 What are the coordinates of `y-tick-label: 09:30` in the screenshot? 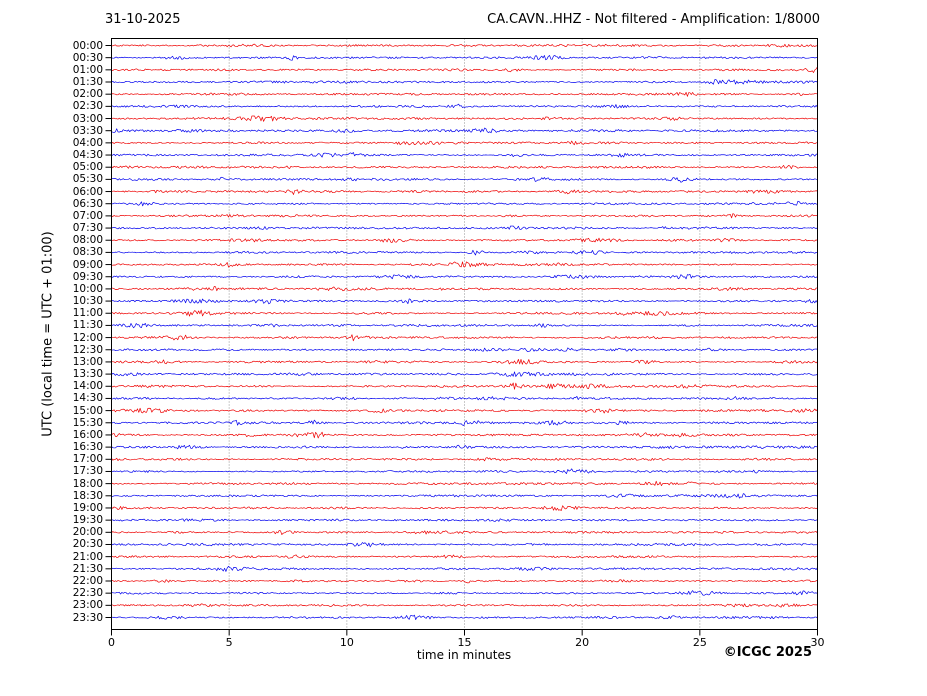 It's located at (87, 276).